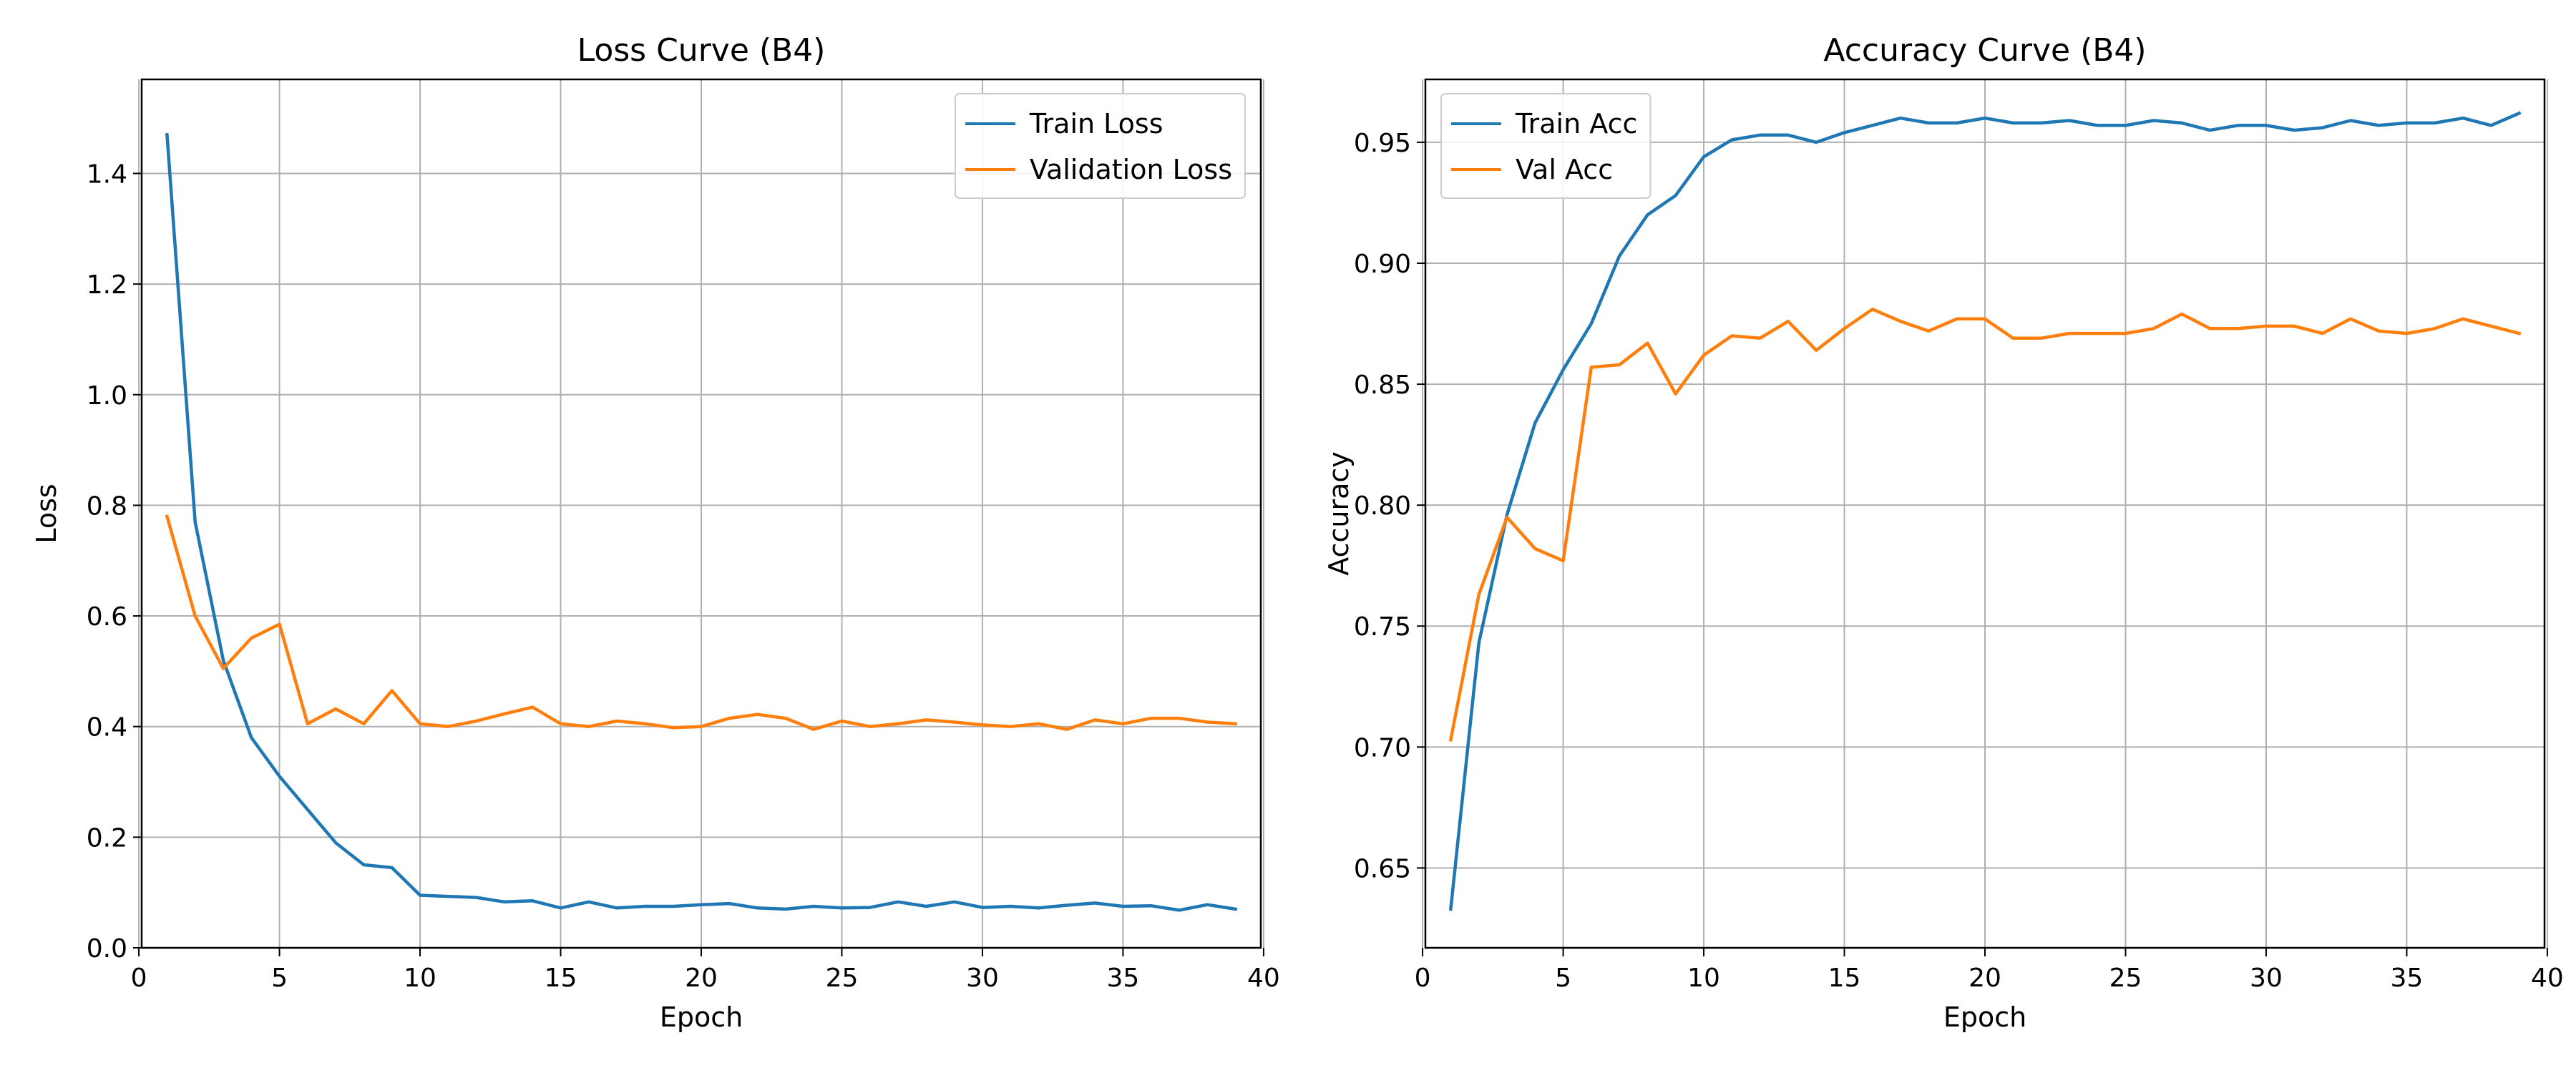  I want to click on accuracy-legend: Train Acc Val Acc, so click(1546, 146).